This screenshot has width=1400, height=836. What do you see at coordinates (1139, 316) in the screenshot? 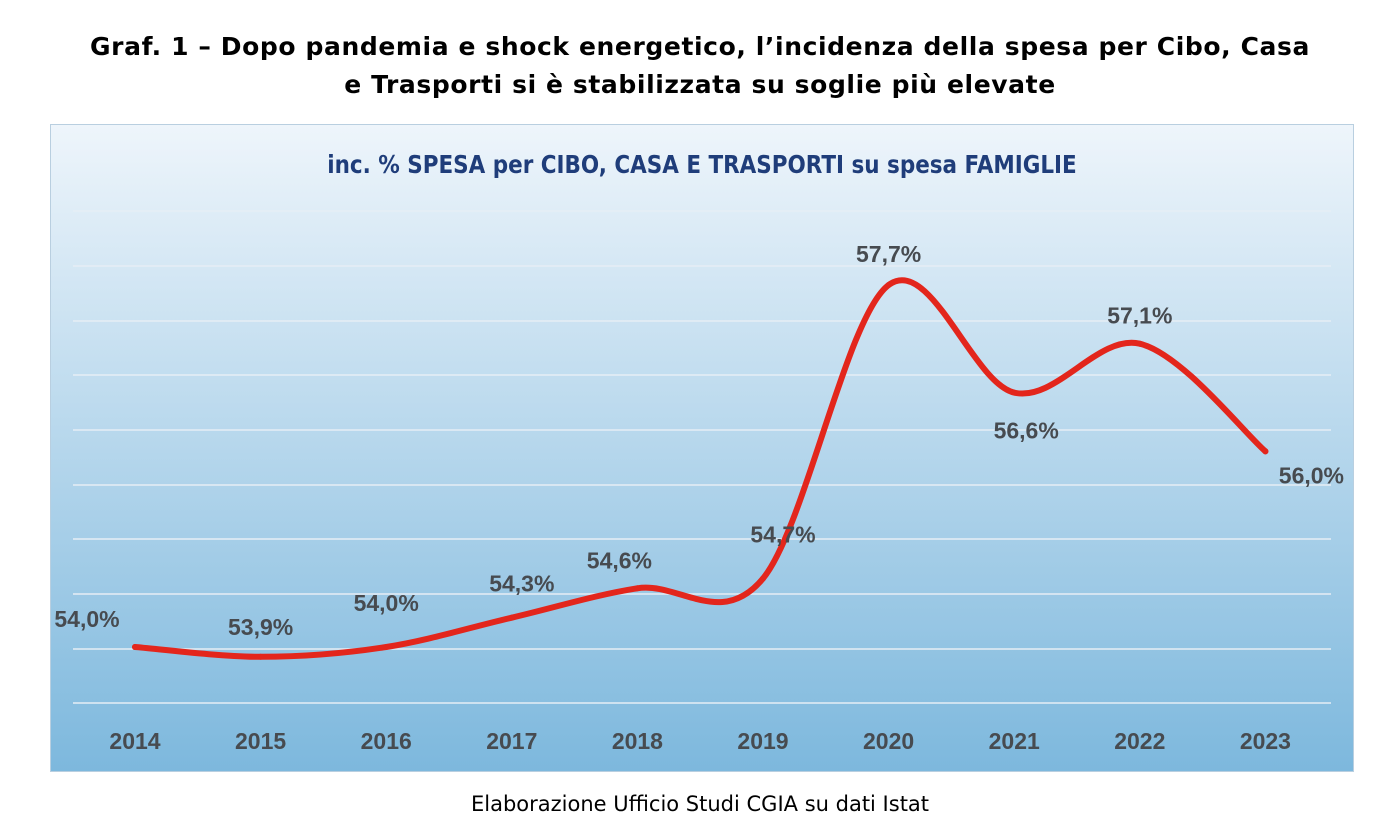
I see `data-label-2022: 57,1%` at bounding box center [1139, 316].